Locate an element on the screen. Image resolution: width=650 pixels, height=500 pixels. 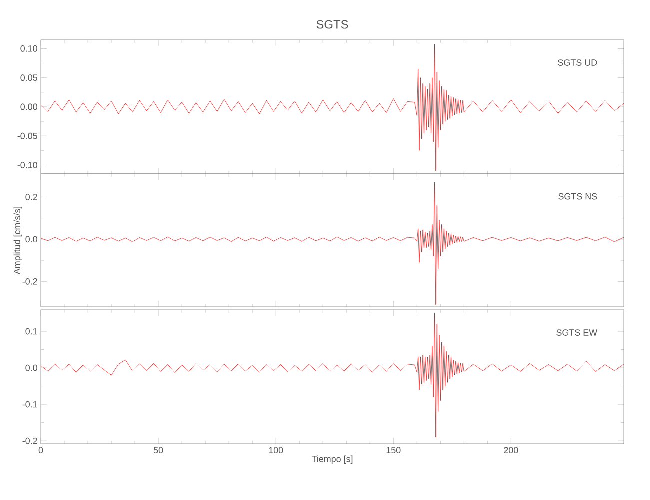
y-axis-title: Amplitud [cm/s/s] is located at coordinates (18, 240).